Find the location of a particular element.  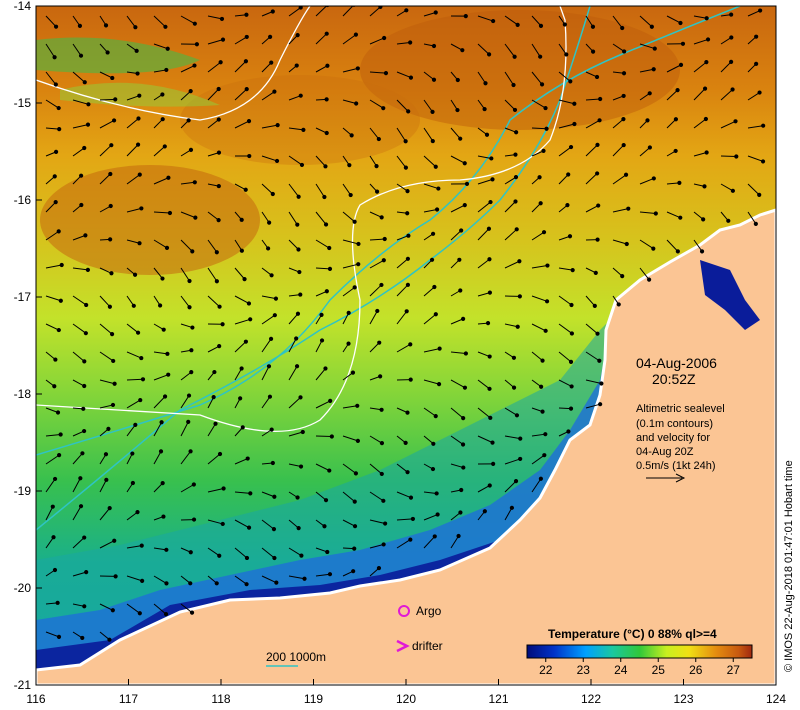

latitude-axis: -14 -15 -16 -17 -18 -19 -20 -21 is located at coordinates (28, 346).